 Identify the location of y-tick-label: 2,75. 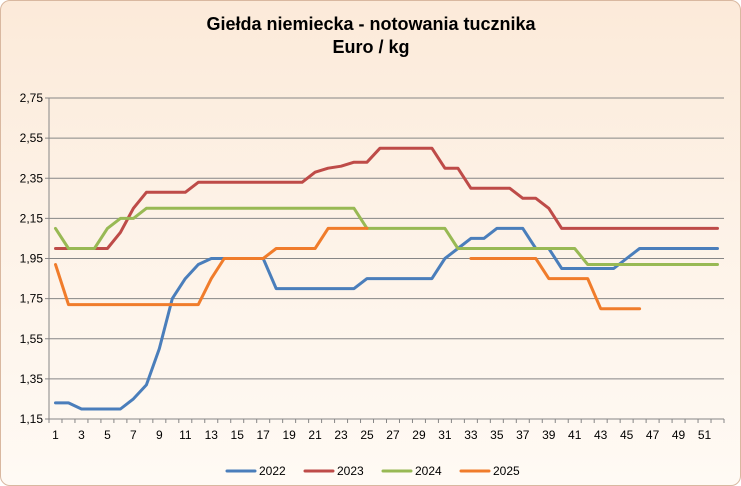
(32, 98).